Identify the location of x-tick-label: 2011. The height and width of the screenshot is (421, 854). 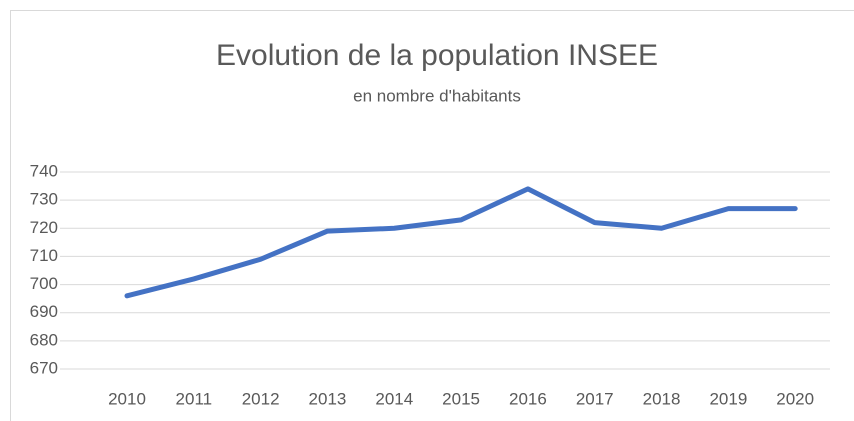
(194, 398).